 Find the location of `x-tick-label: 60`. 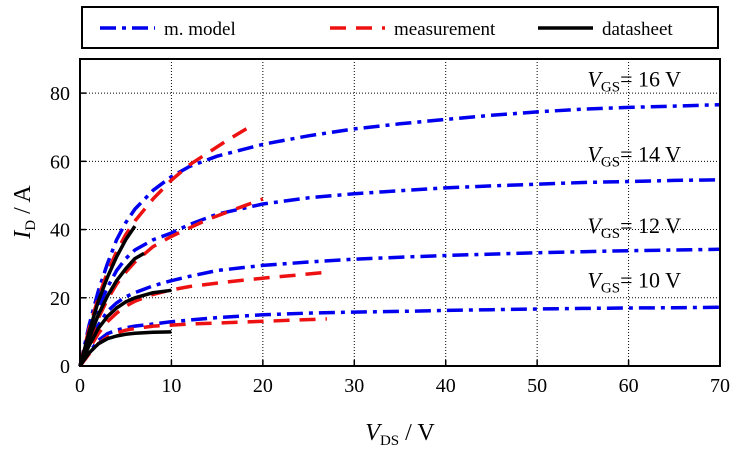

x-tick-label: 60 is located at coordinates (629, 386).